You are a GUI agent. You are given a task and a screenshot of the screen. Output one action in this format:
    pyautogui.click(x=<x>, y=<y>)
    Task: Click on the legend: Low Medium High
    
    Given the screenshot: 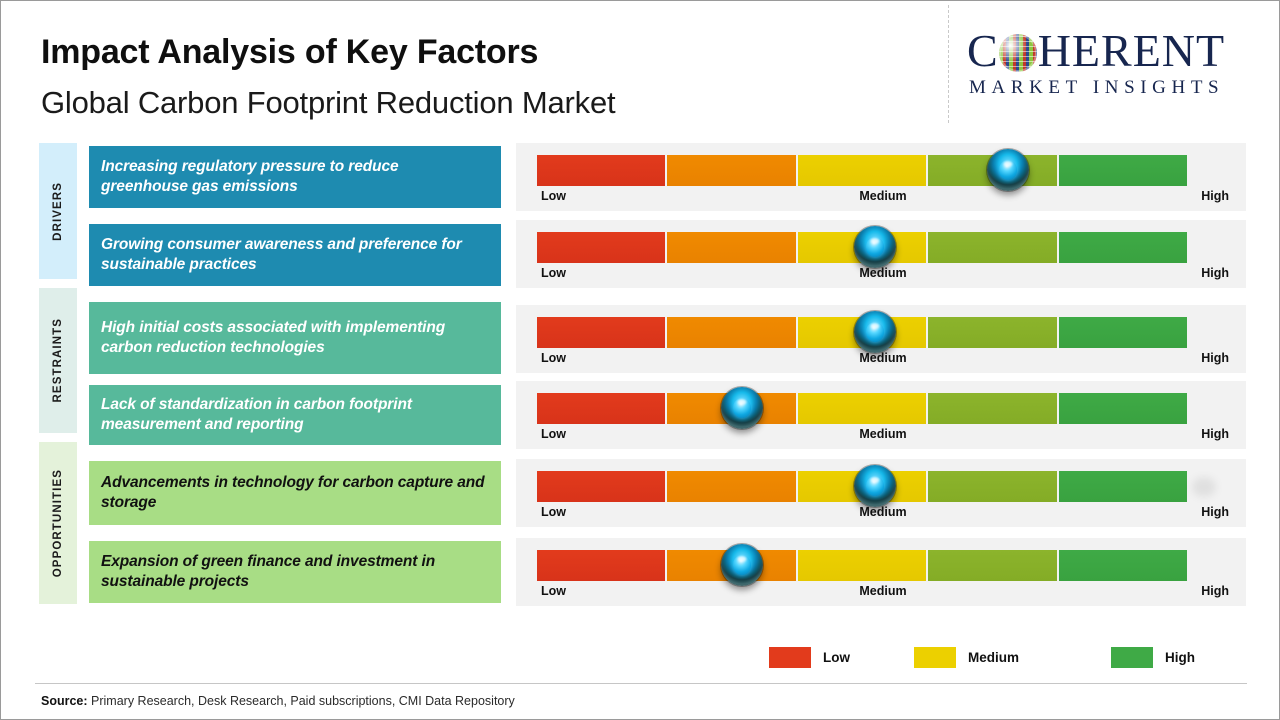 What is the action you would take?
    pyautogui.click(x=640, y=658)
    